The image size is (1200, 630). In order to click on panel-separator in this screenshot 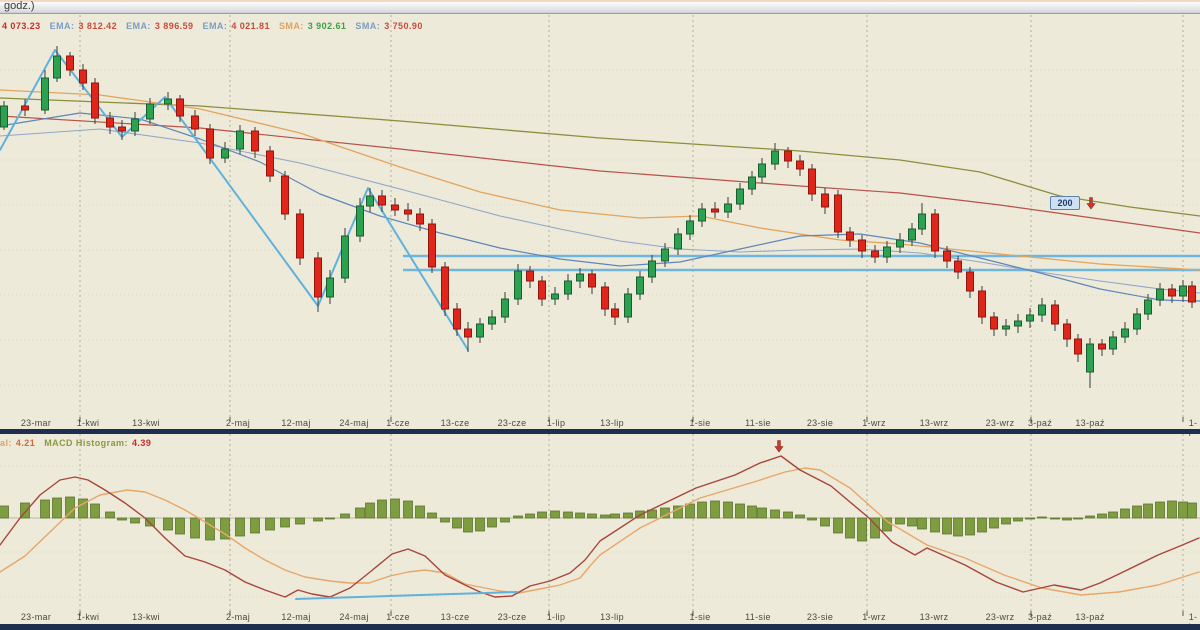, I will do `click(600, 431)`.